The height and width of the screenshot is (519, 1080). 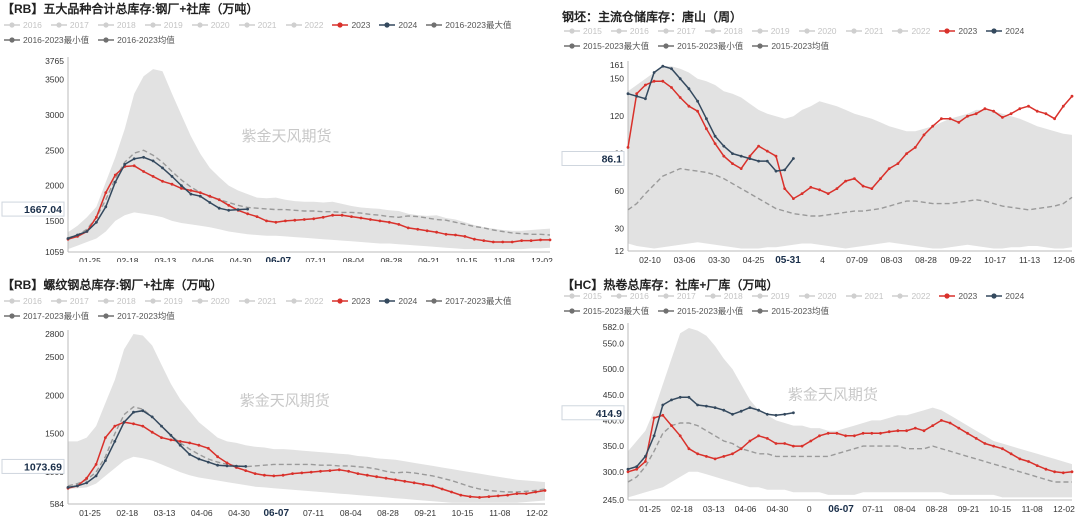 I want to click on legend-item: 2016-2023最小值, so click(x=46, y=40).